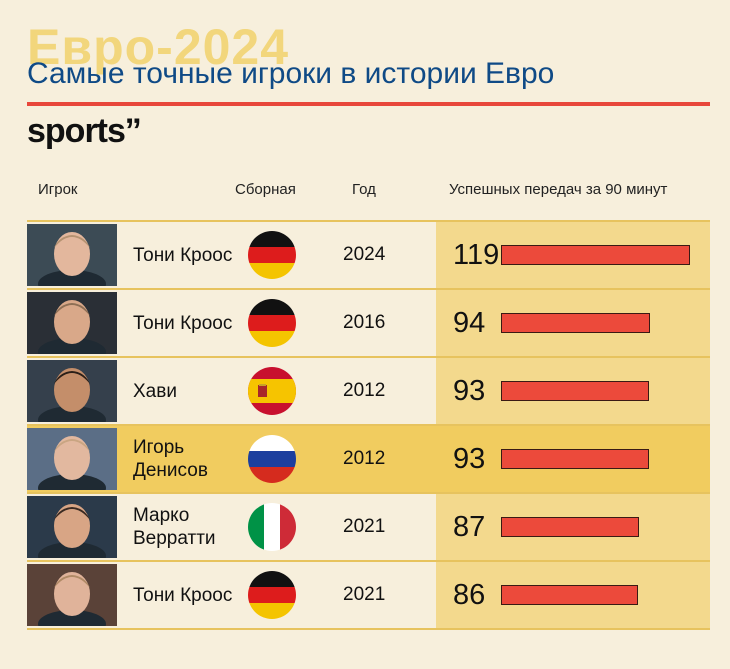 This screenshot has width=730, height=669. I want to click on table-row: Тони Кроос 2024 119, so click(368, 256).